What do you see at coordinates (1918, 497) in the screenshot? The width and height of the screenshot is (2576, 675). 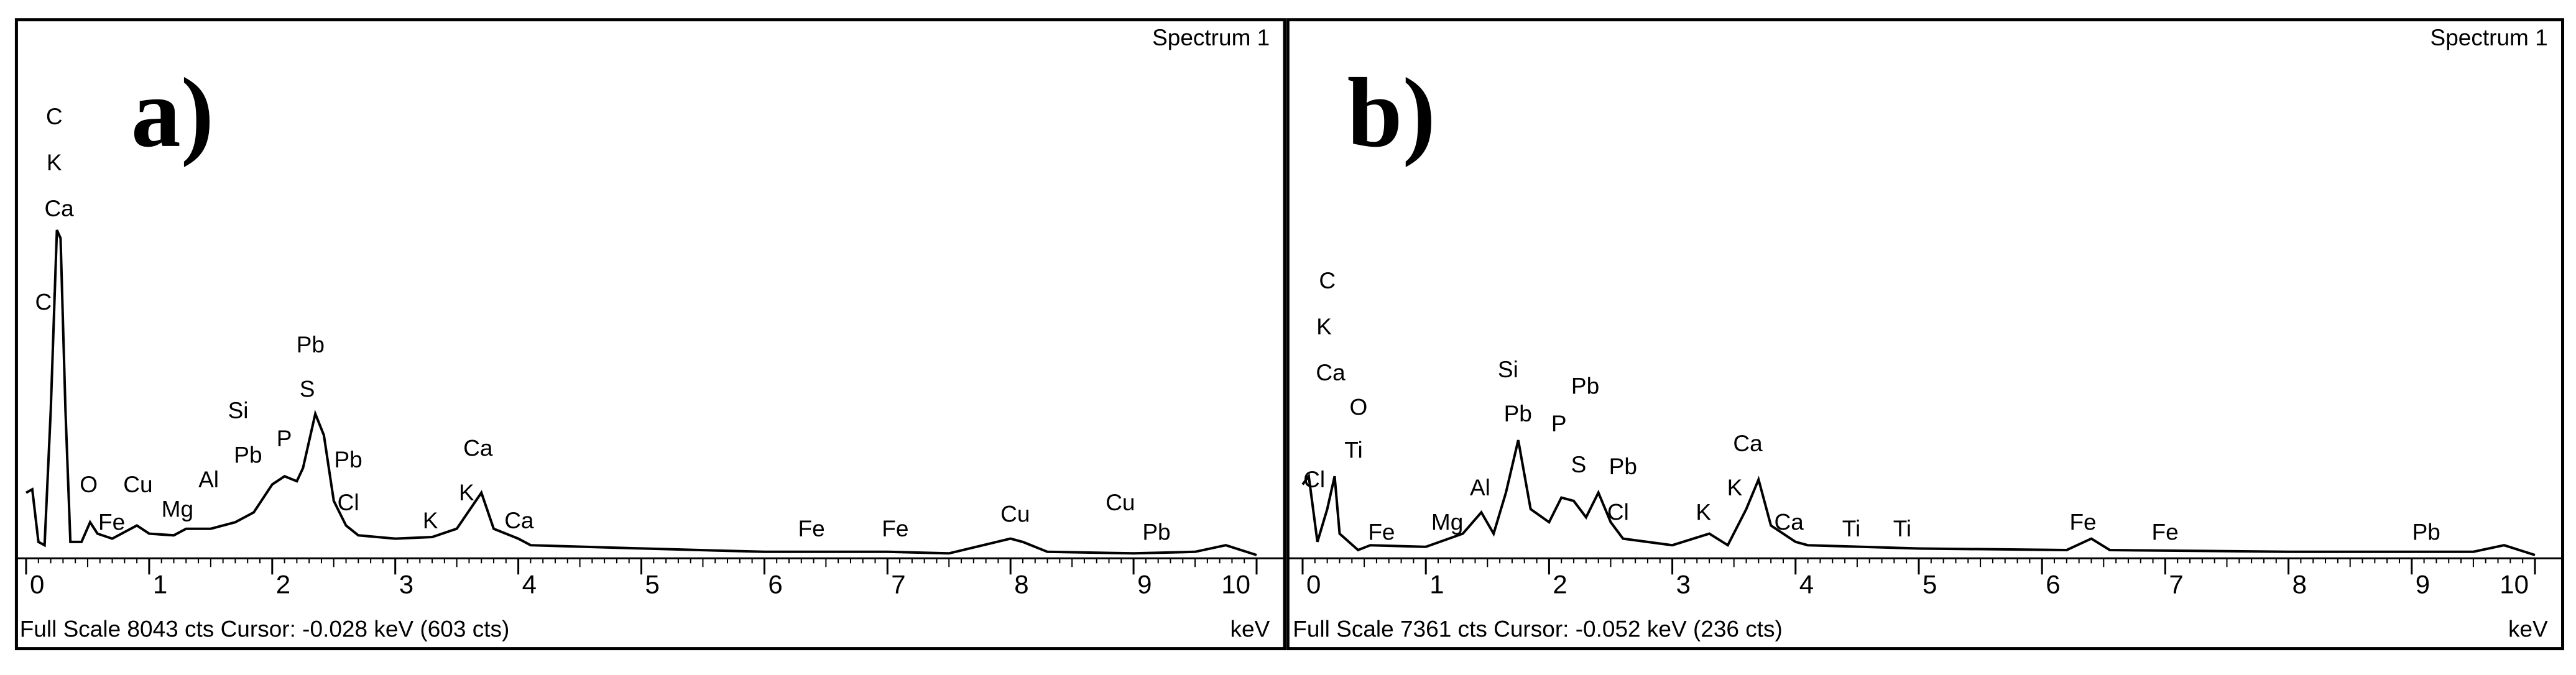 I see `spectrum-line` at bounding box center [1918, 497].